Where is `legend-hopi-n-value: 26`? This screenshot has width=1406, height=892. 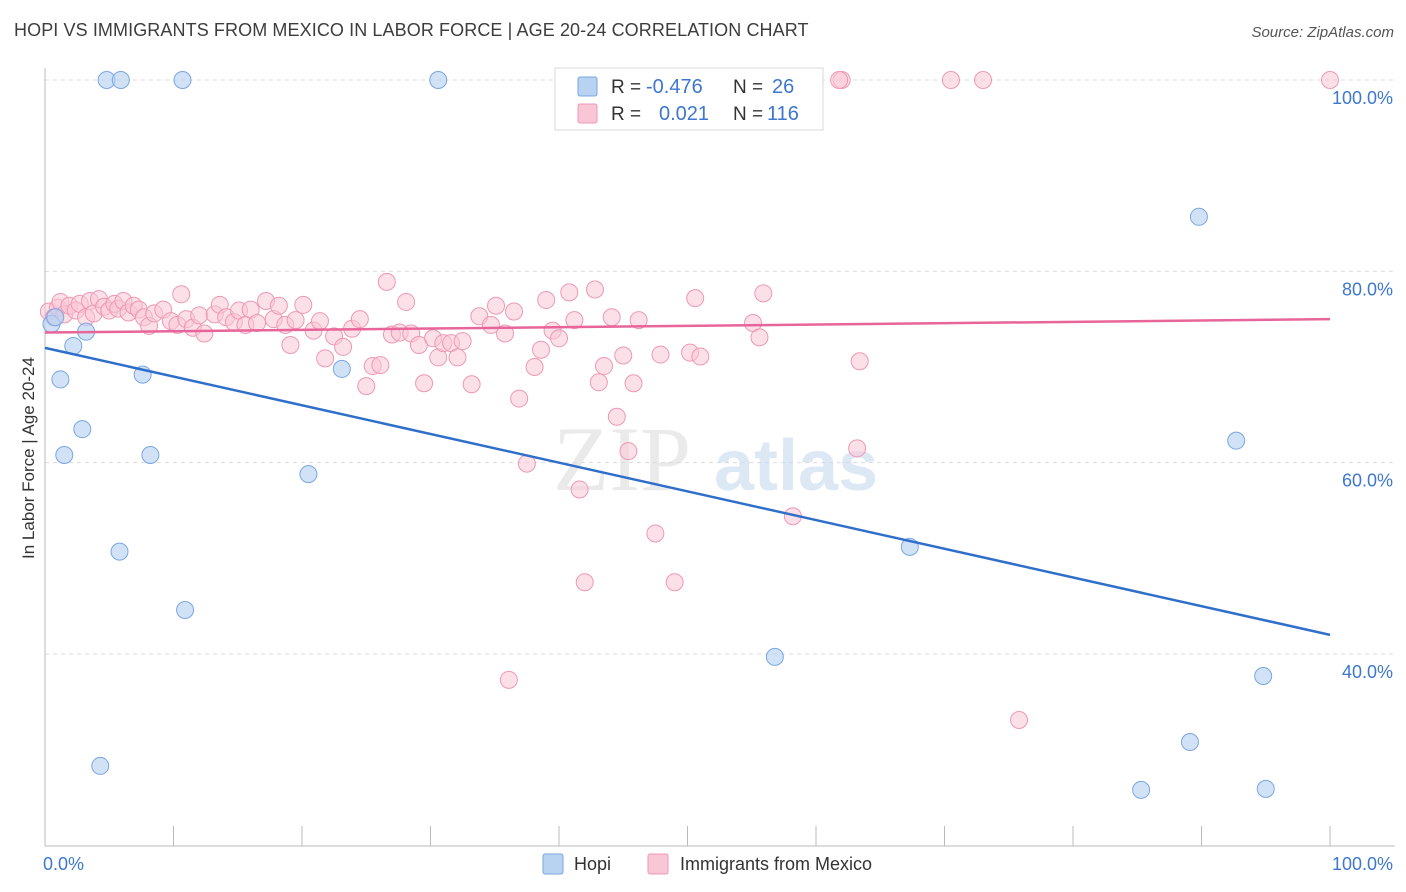
legend-hopi-n-value: 26 is located at coordinates (783, 87).